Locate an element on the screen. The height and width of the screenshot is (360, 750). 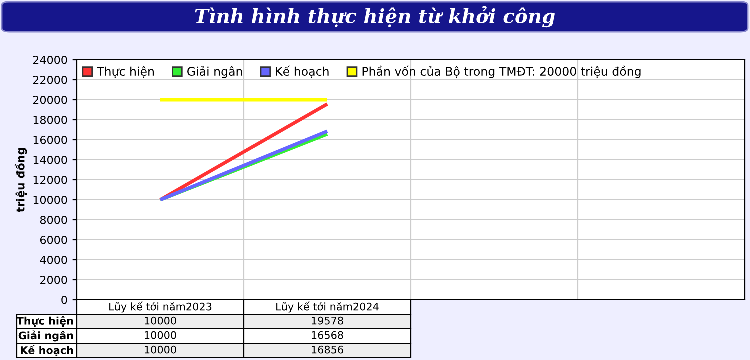
text: Thực hiện is located at coordinates (45, 322).